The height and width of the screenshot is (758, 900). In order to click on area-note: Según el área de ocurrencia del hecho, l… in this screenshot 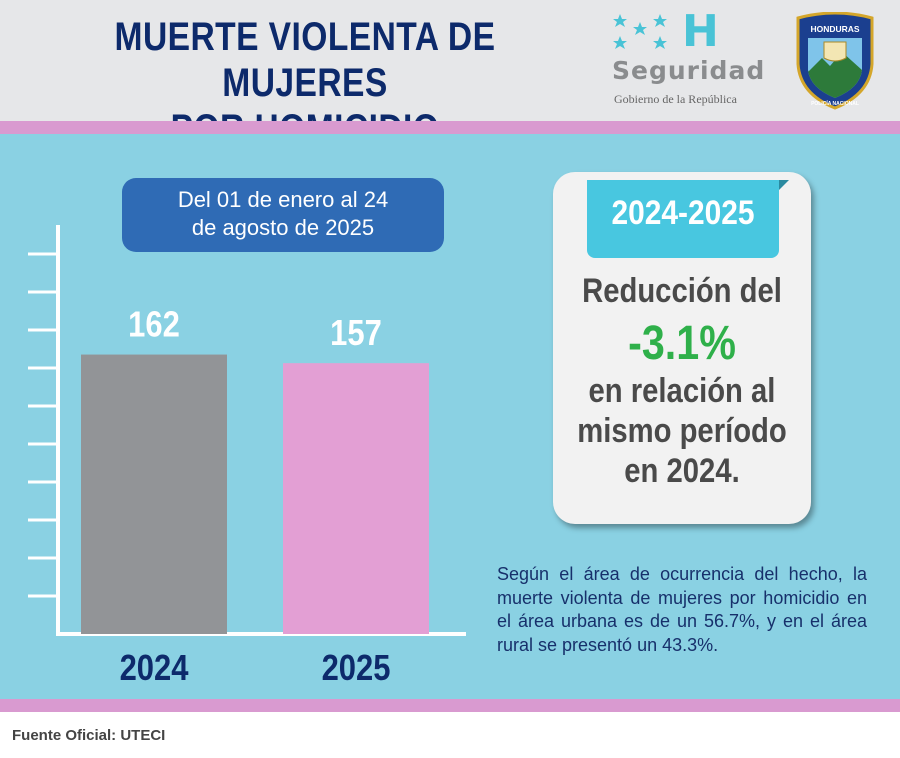, I will do `click(682, 610)`.